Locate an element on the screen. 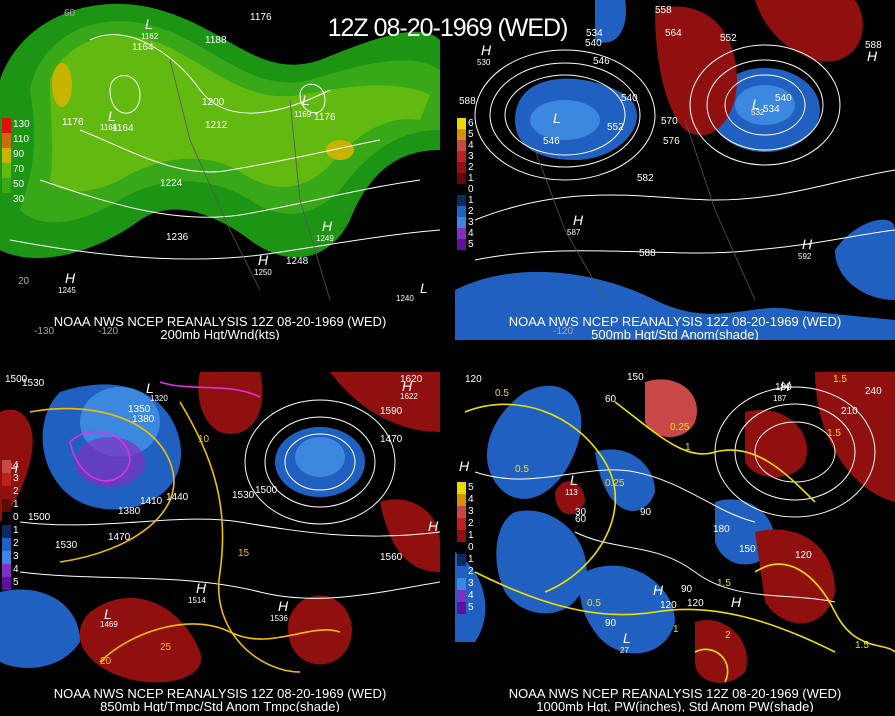 Image resolution: width=895 pixels, height=716 pixels. contour-label: 1188 is located at coordinates (216, 40).